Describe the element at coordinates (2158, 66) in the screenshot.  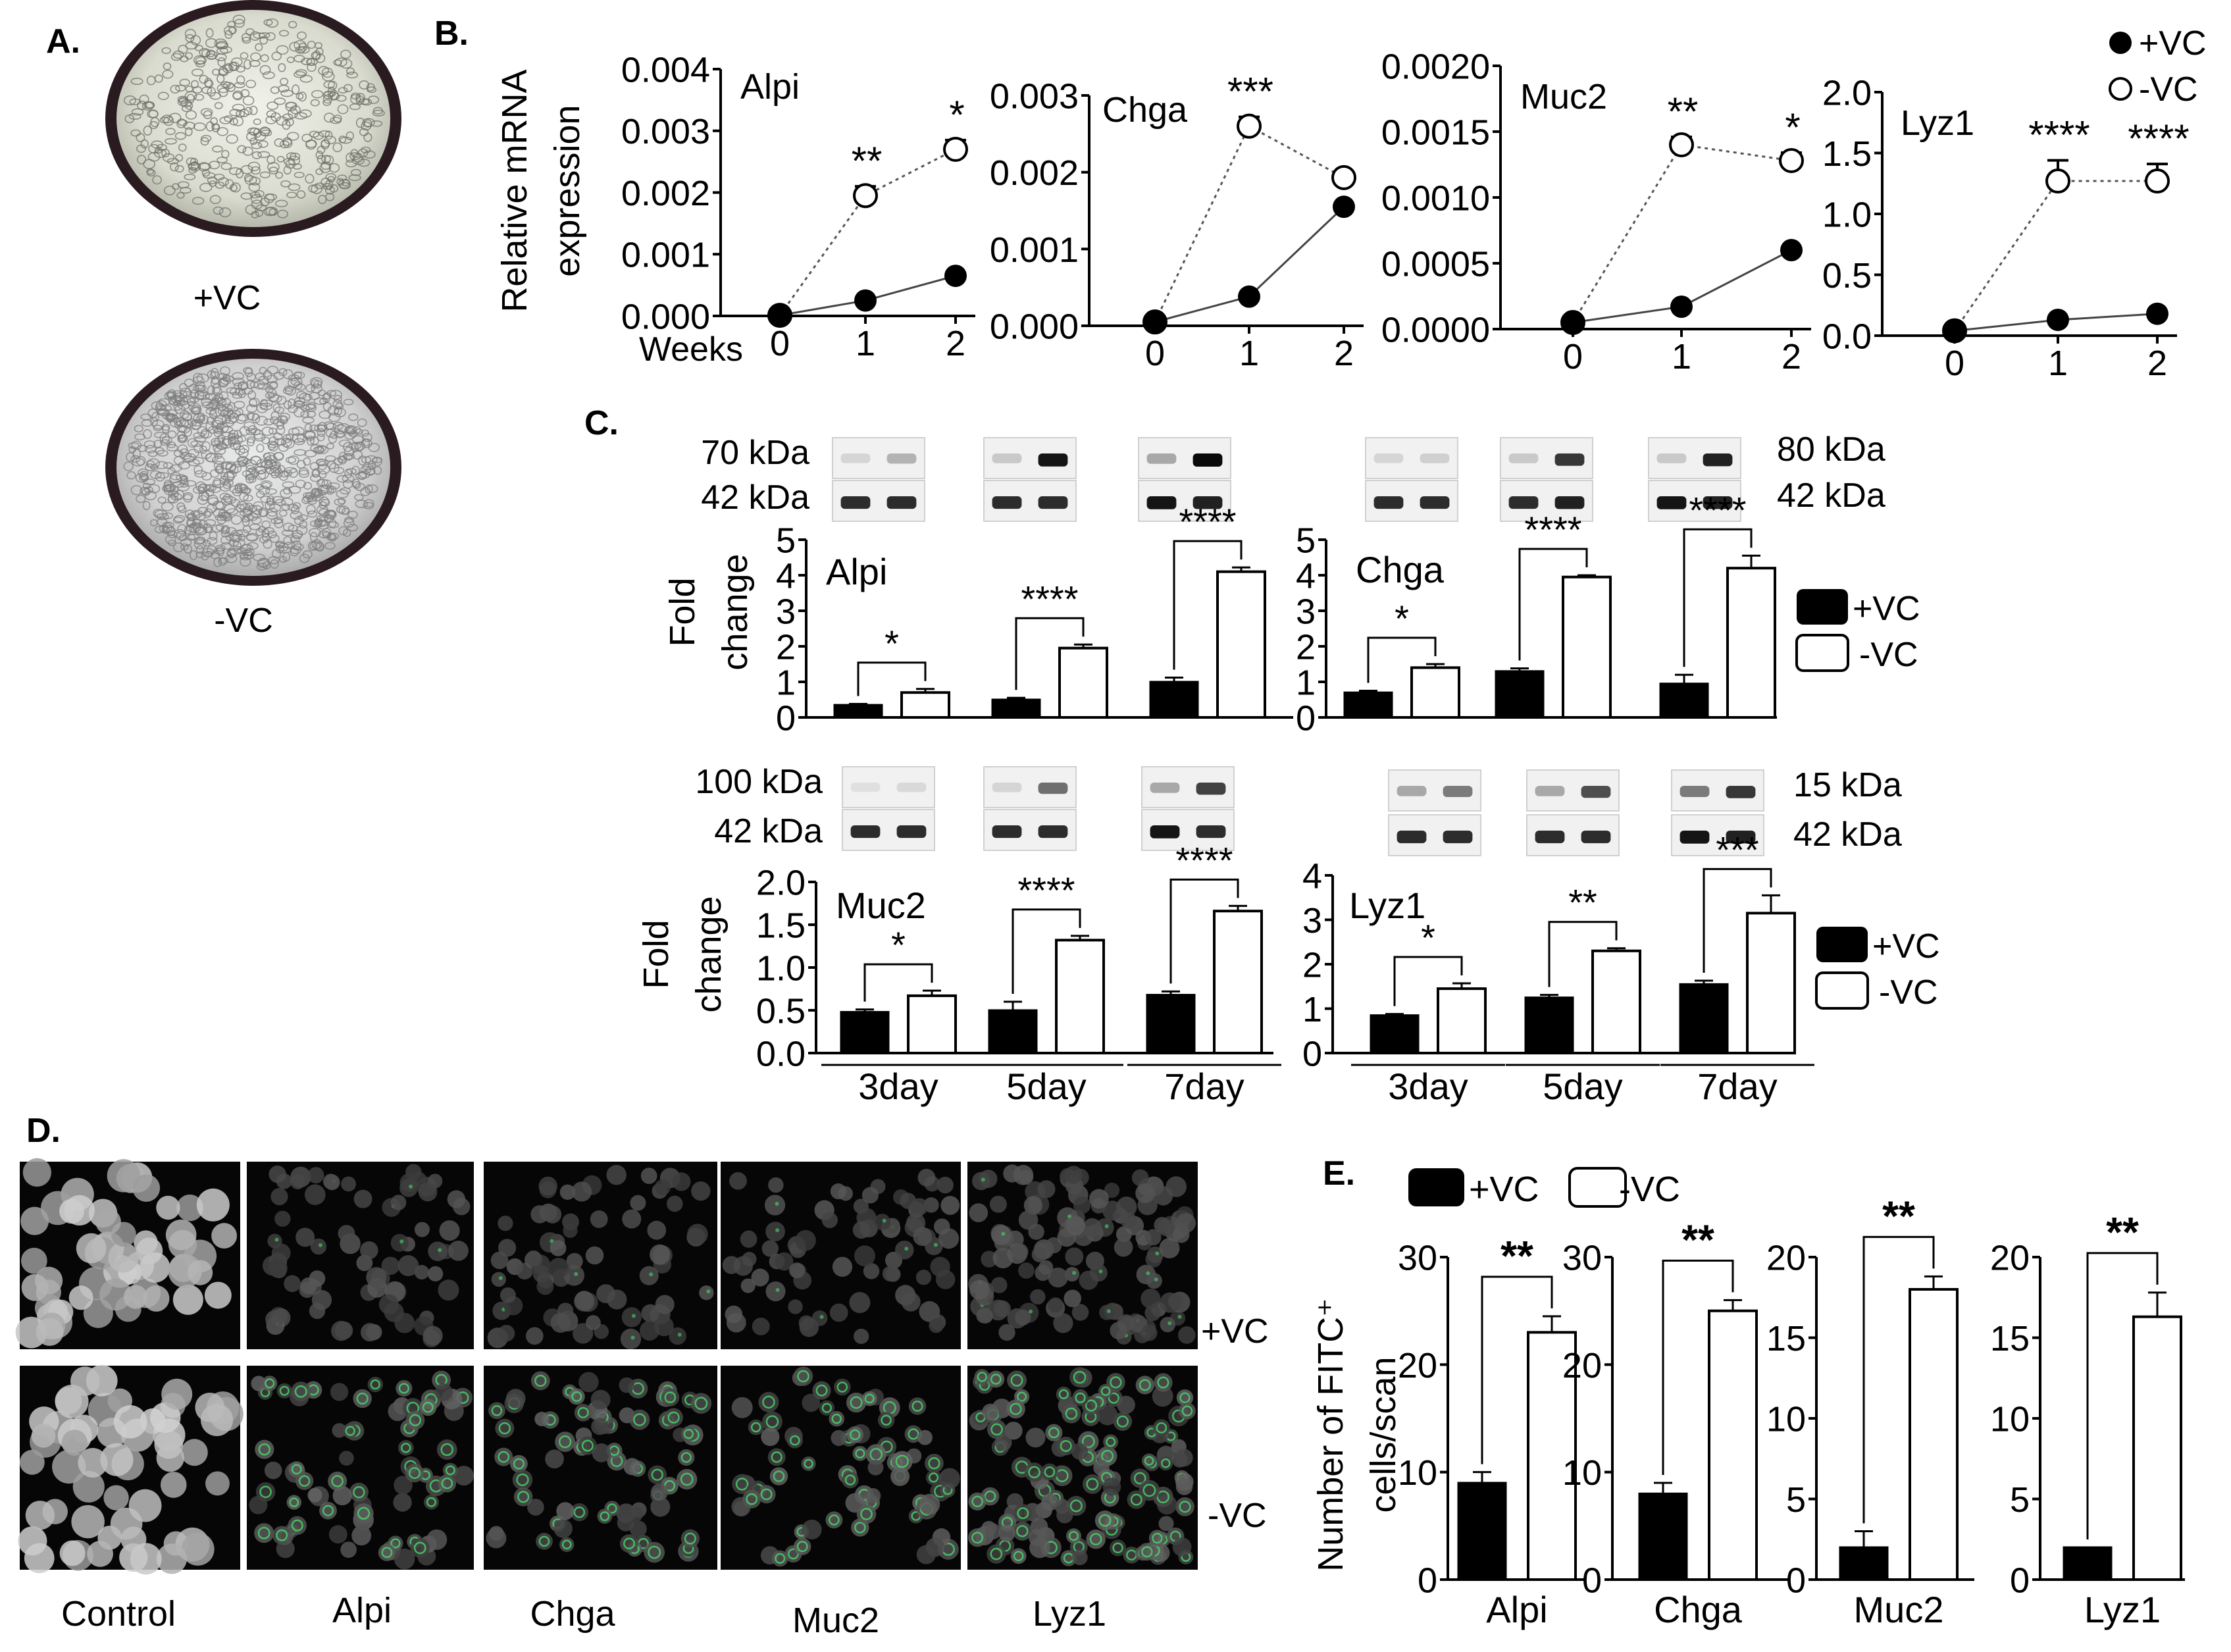
I see `panelB-legend: +VC -VC` at that location.